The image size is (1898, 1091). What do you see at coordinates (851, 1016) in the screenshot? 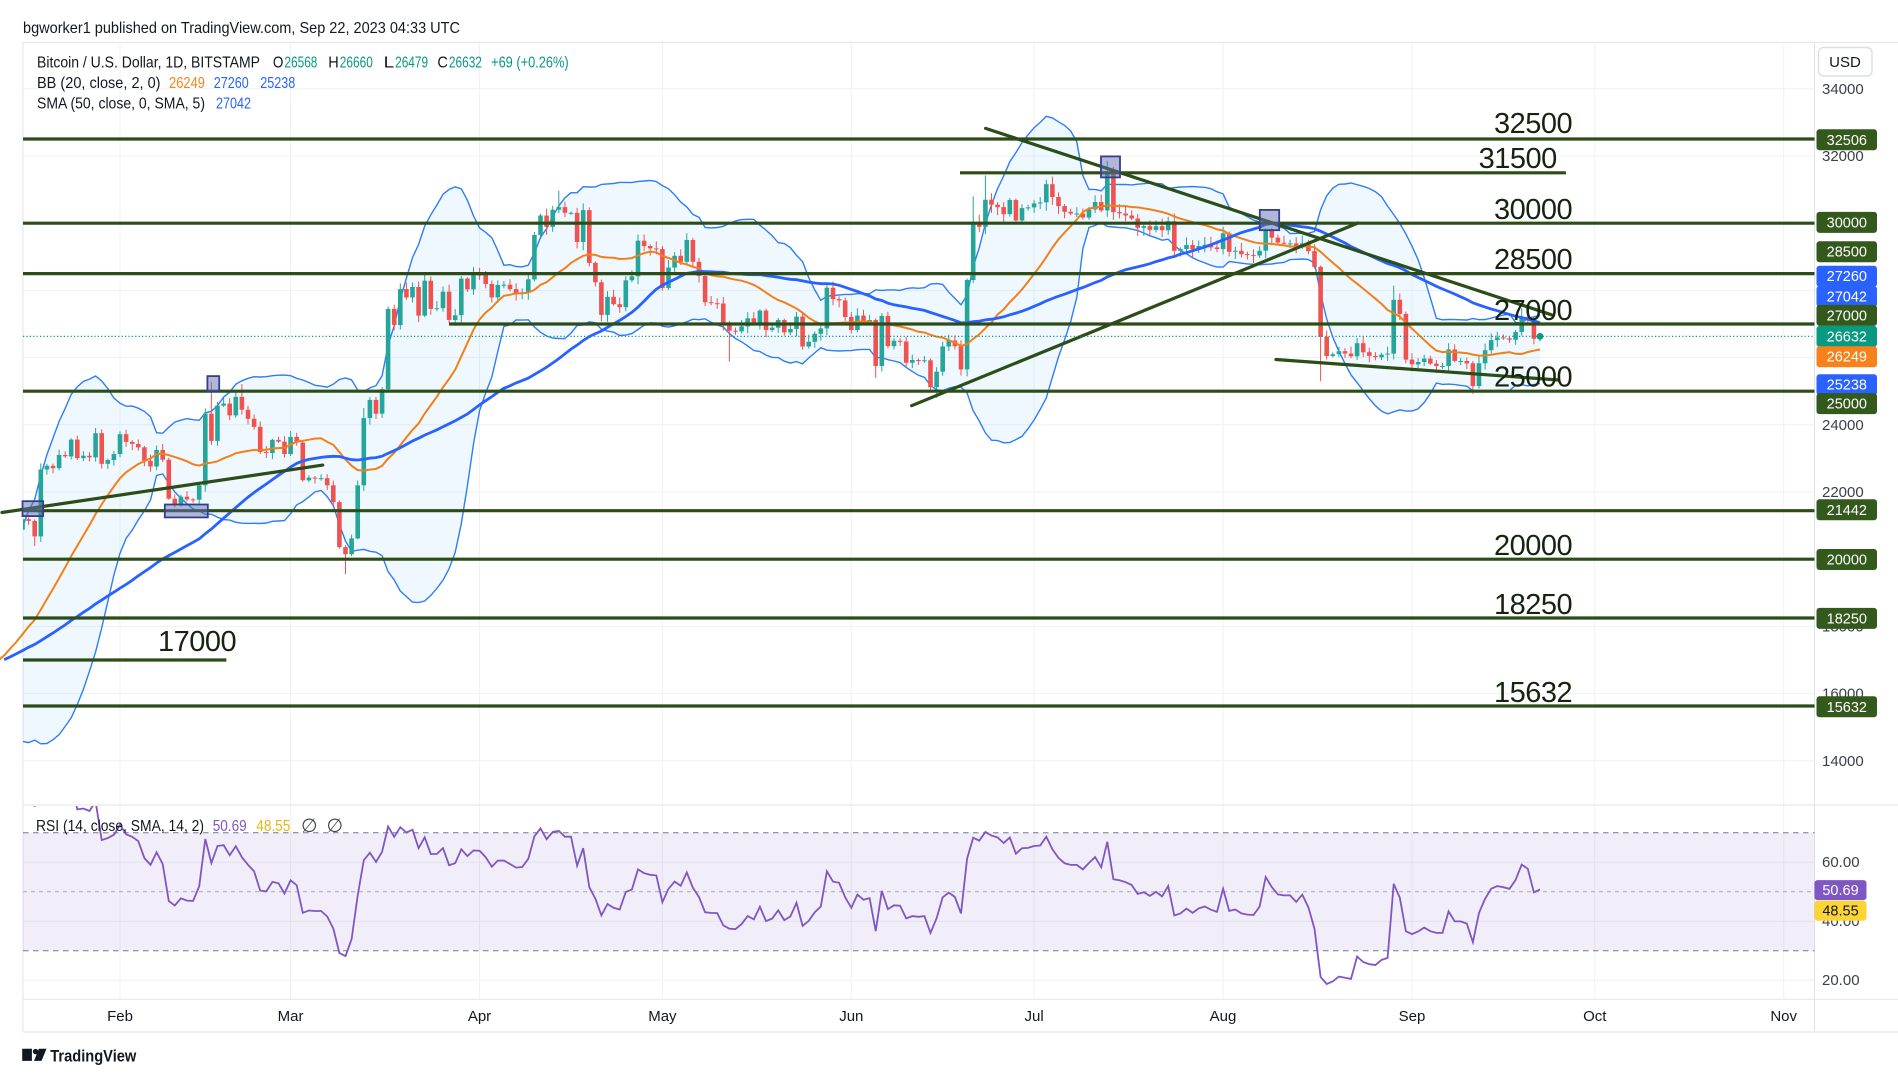
I see `svg-text: Jun` at bounding box center [851, 1016].